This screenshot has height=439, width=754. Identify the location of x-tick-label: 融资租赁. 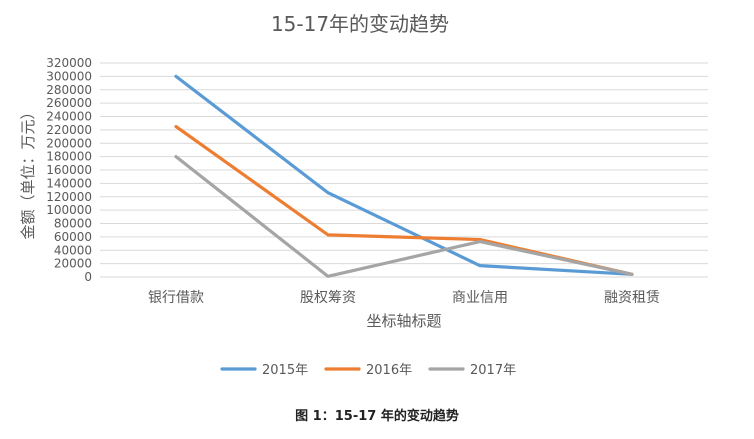
(632, 298).